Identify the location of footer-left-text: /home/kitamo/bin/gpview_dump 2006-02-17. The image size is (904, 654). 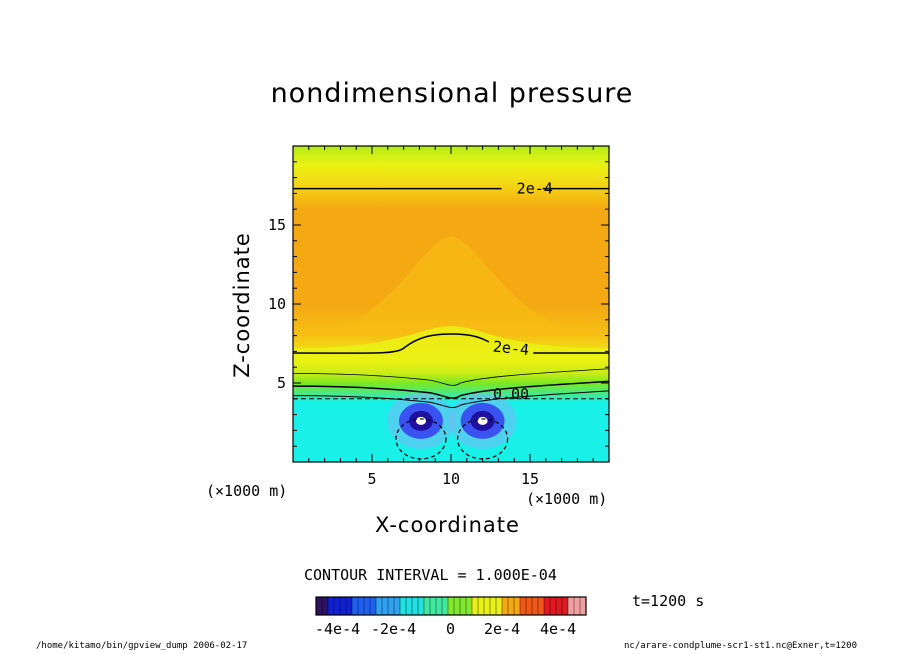
(142, 646).